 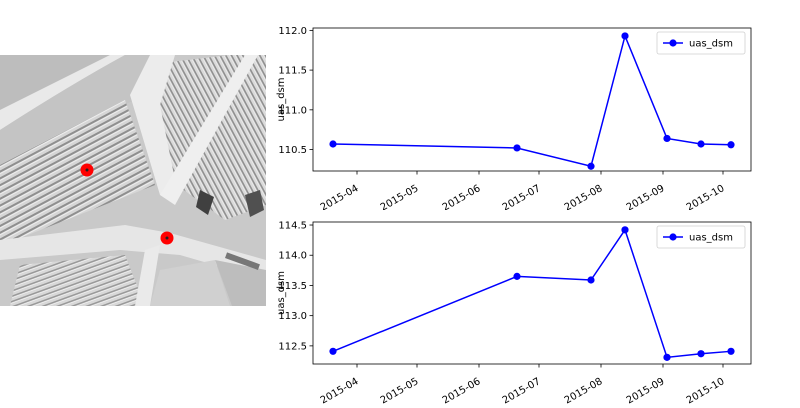 What do you see at coordinates (292, 256) in the screenshot?
I see `bottom-ytick-label: 114.0` at bounding box center [292, 256].